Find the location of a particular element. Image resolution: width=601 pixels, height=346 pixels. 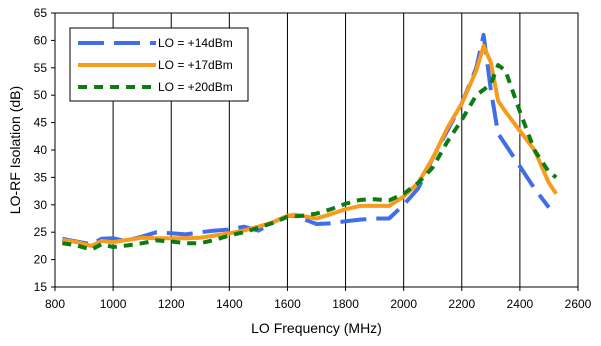

y-tick-label: 30 is located at coordinates (41, 205).